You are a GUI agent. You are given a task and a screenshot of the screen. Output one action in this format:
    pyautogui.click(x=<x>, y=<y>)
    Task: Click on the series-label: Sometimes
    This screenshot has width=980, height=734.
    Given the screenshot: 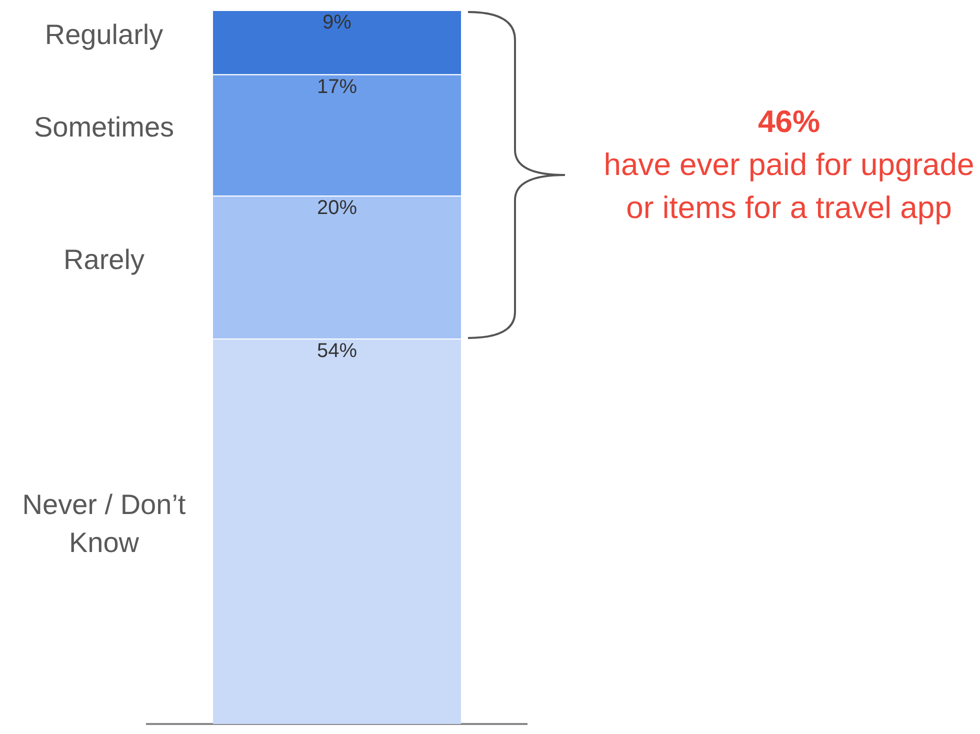 What is the action you would take?
    pyautogui.click(x=104, y=127)
    